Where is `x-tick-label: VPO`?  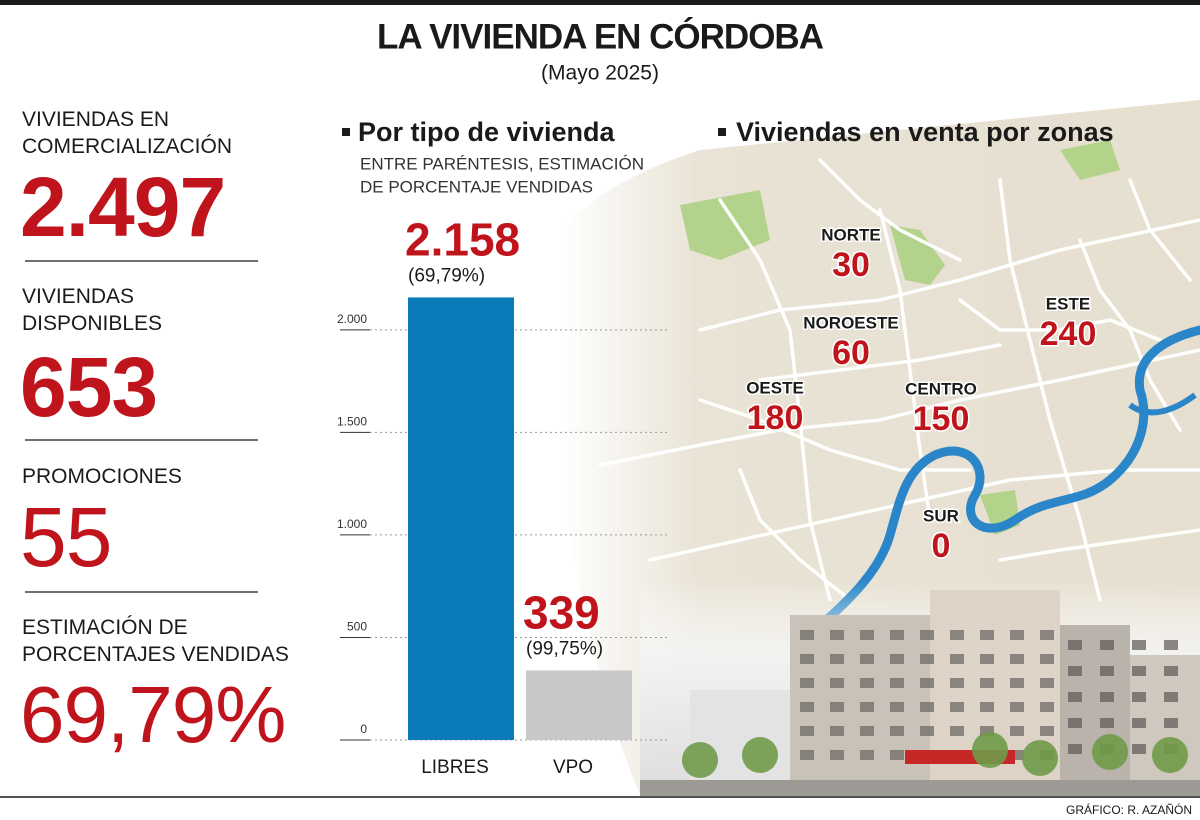
x-tick-label: VPO is located at coordinates (573, 767).